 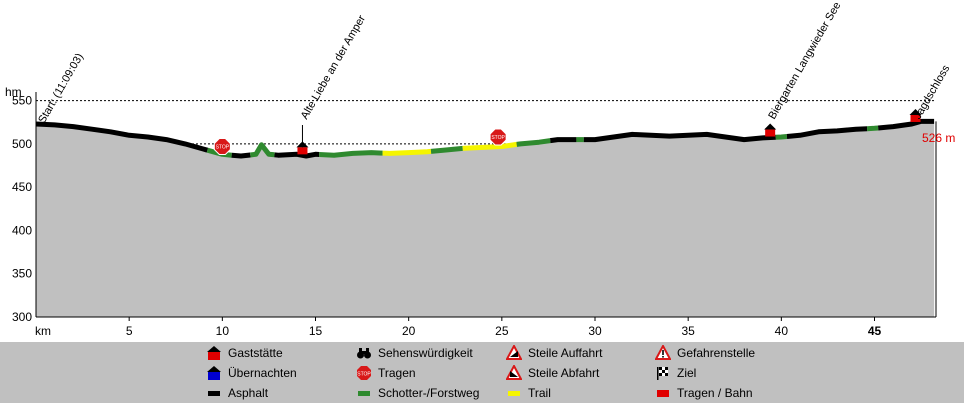 I want to click on legend-label: Gaststätte, so click(x=255, y=353).